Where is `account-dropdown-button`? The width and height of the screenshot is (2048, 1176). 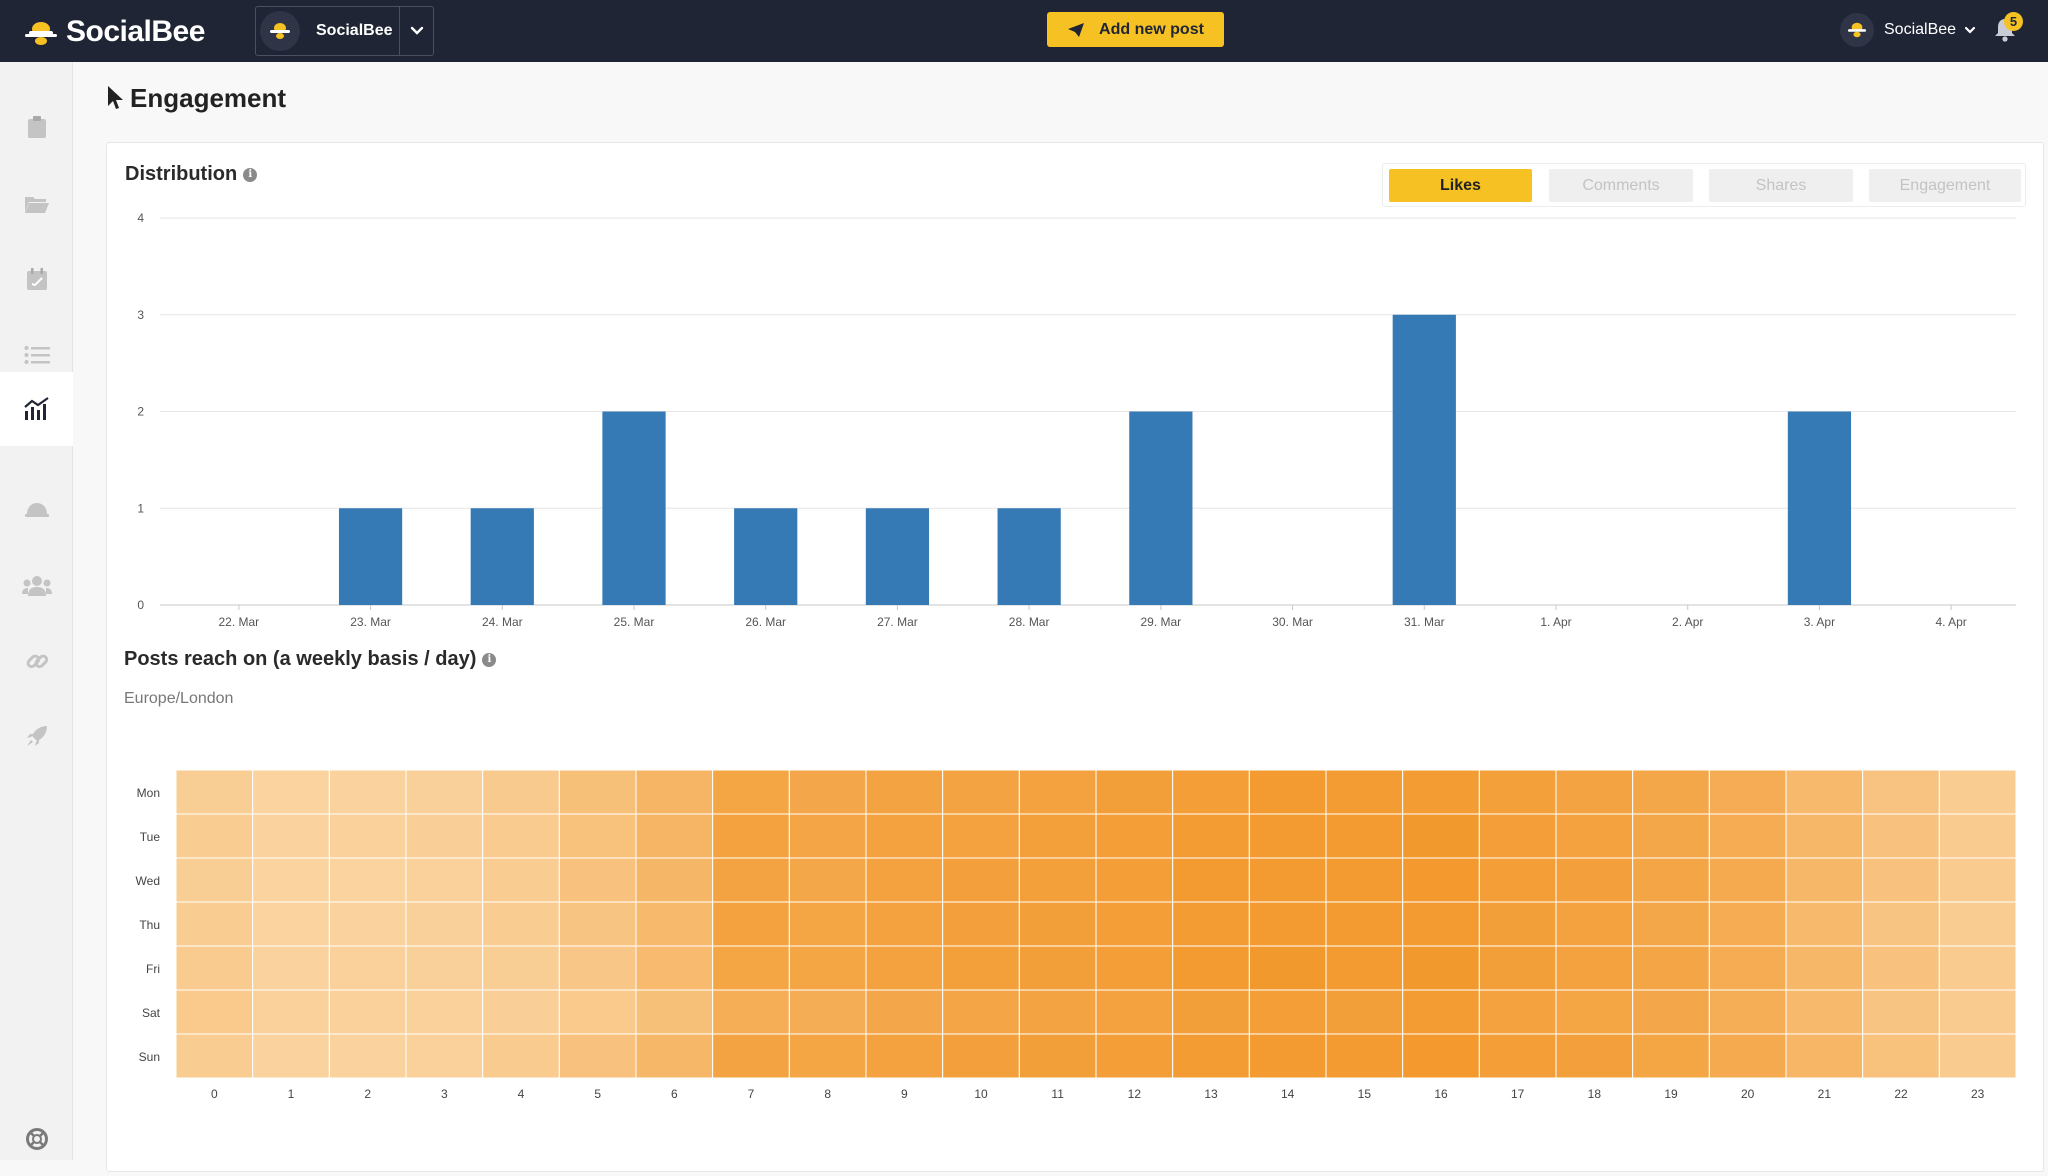
account-dropdown-button is located at coordinates (416, 31).